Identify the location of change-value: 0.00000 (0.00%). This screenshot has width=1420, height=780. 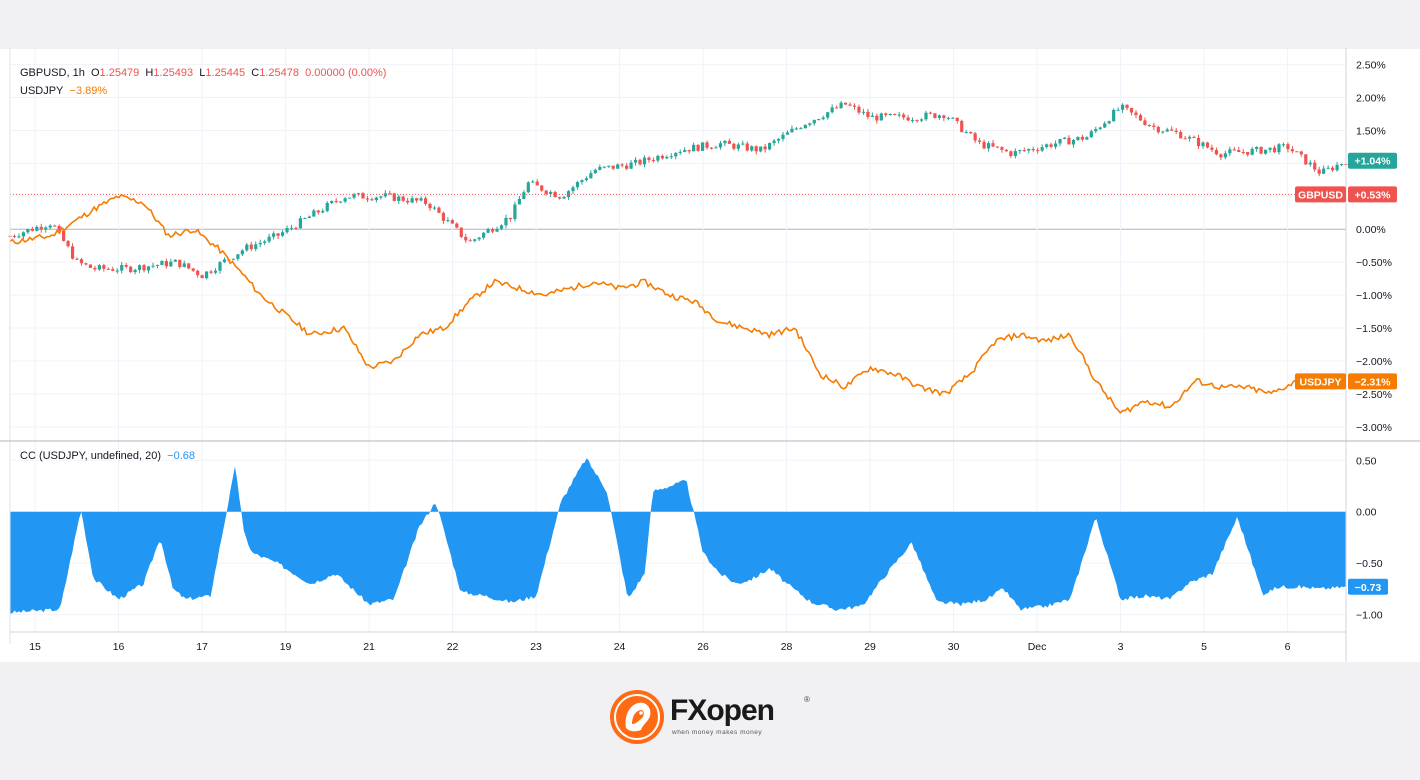
(346, 73).